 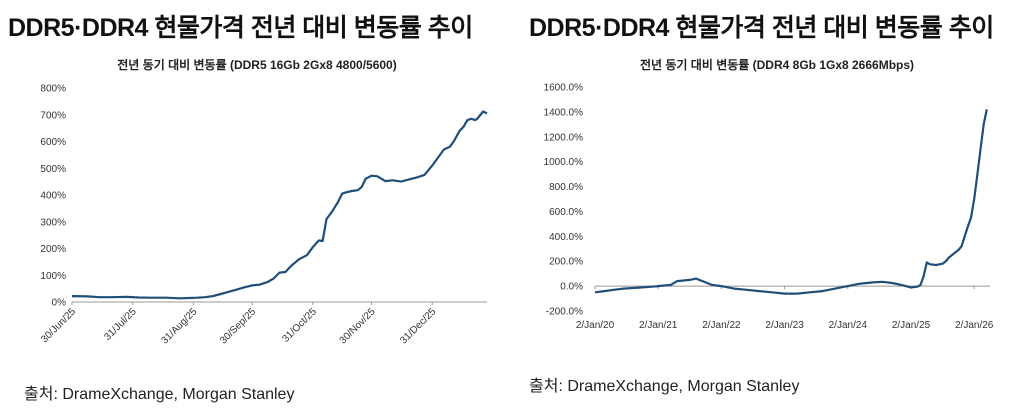 I want to click on x-tick-label: 31/Aug/25, so click(x=179, y=326).